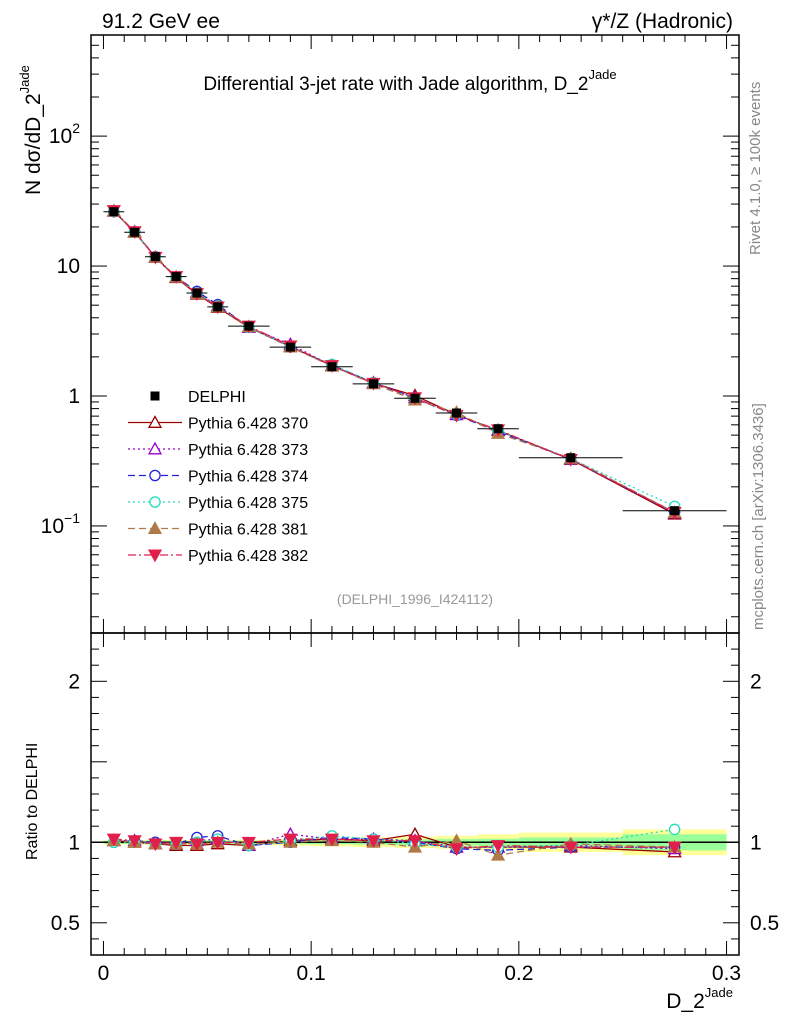  I want to click on x-tick-label: 0.2, so click(518, 973).